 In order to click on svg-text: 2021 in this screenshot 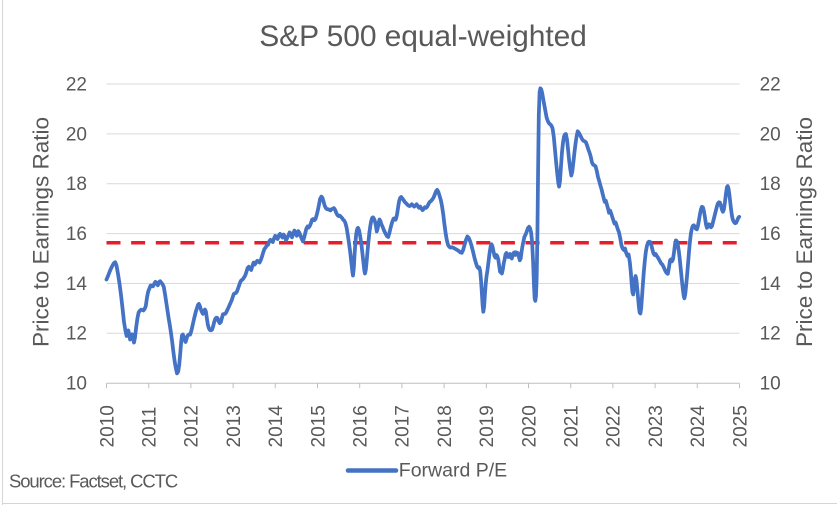, I will do `click(572, 426)`.